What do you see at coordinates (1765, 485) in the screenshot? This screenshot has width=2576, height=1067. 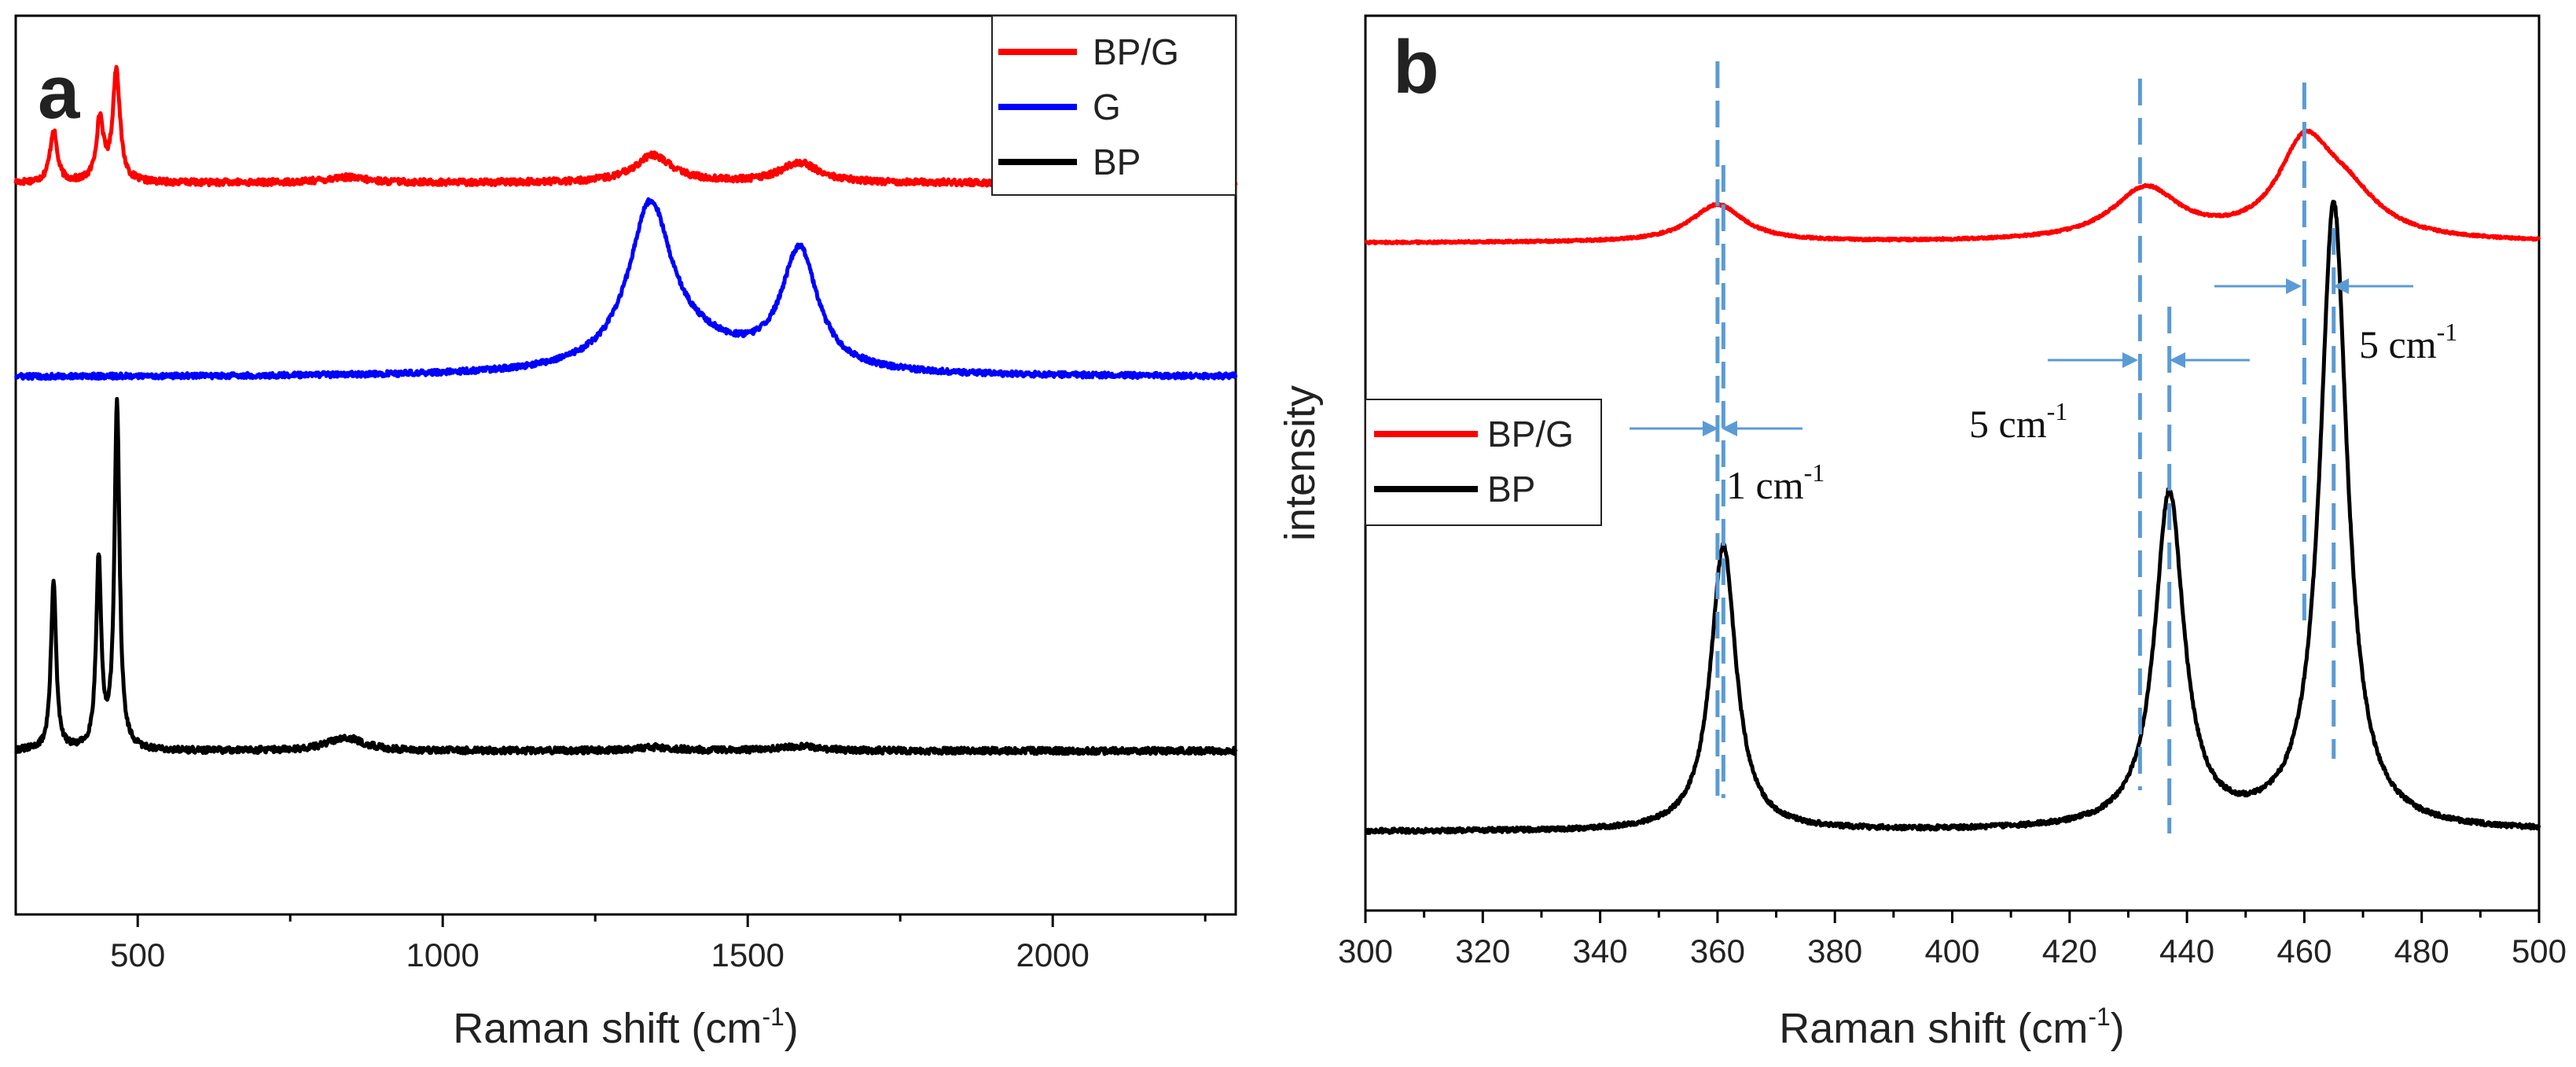 I see `shift-annotation-360-text: 1 cm` at bounding box center [1765, 485].